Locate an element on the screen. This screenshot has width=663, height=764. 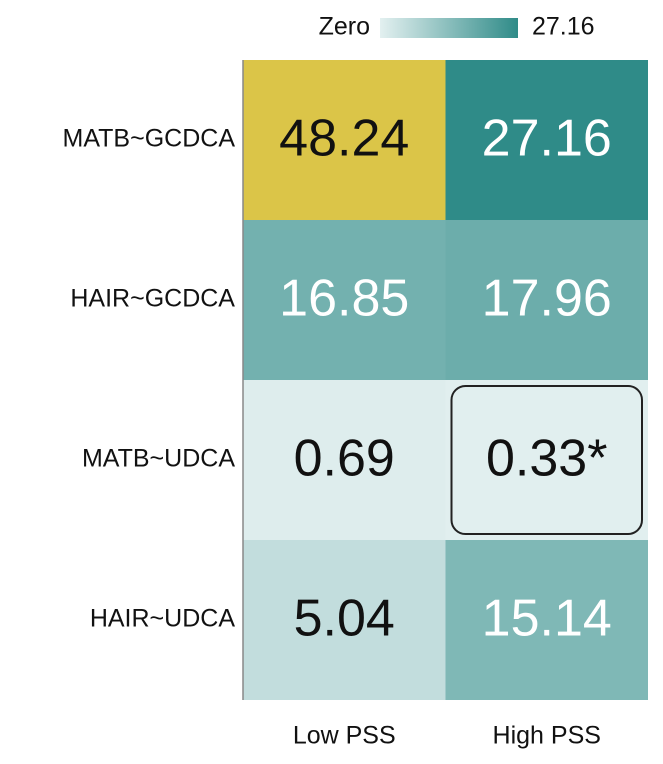
row-label: MATB~UDCA is located at coordinates (158, 459).